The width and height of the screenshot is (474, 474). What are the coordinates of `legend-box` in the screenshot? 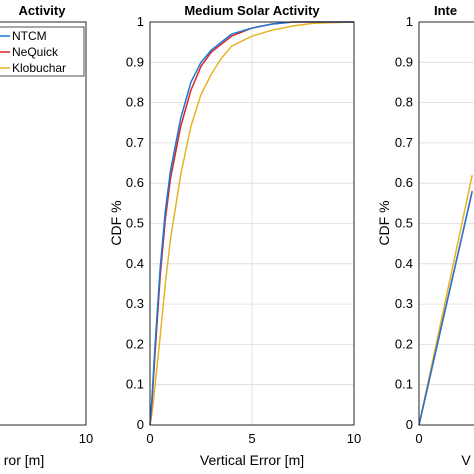 It's located at (42, 51).